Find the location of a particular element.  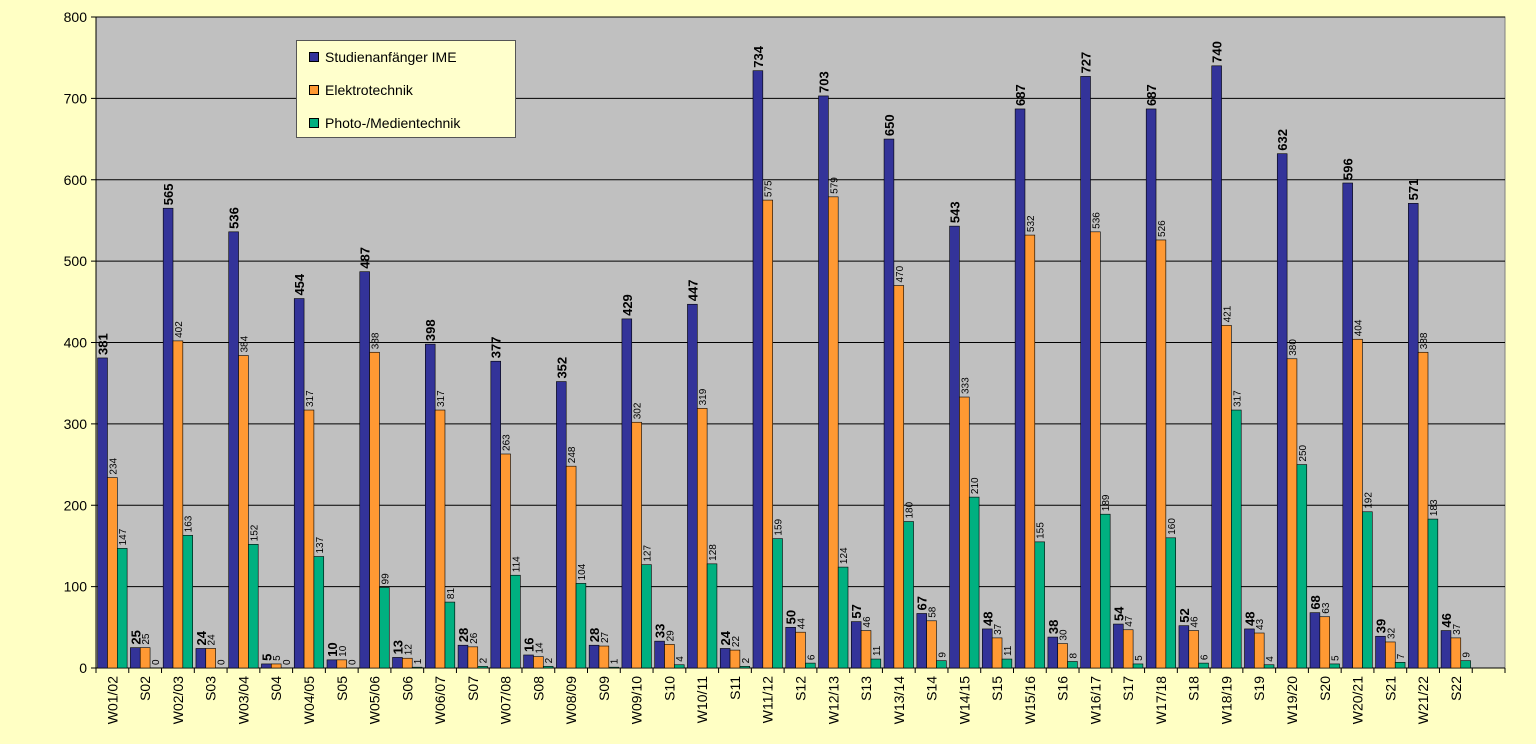

data-label: 155 is located at coordinates (1041, 530).